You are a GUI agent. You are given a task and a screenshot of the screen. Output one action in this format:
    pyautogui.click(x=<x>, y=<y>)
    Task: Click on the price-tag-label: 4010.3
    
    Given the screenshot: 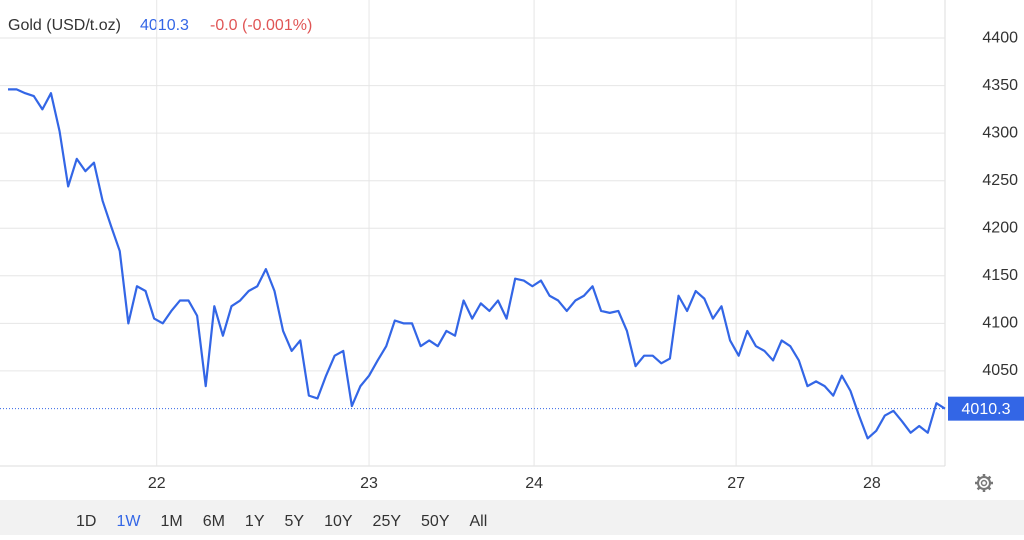 What is the action you would take?
    pyautogui.click(x=986, y=409)
    